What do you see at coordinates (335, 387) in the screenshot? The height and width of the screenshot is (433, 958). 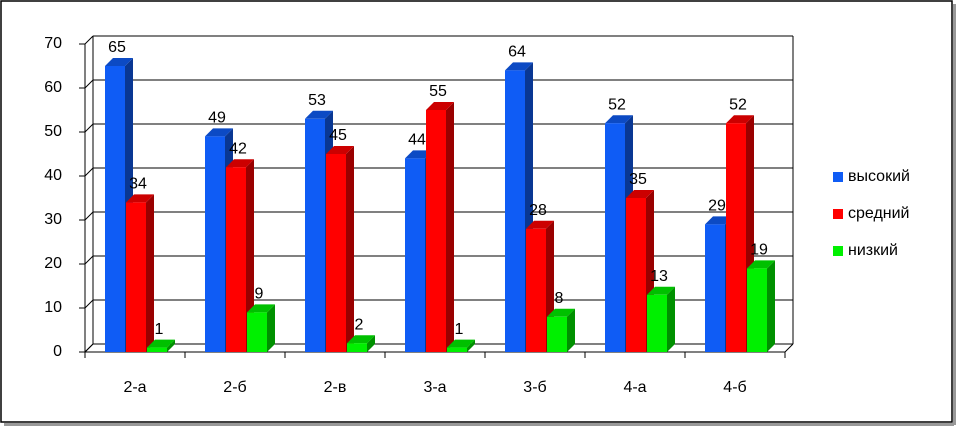 I see `x-tick-label: 2-в` at bounding box center [335, 387].